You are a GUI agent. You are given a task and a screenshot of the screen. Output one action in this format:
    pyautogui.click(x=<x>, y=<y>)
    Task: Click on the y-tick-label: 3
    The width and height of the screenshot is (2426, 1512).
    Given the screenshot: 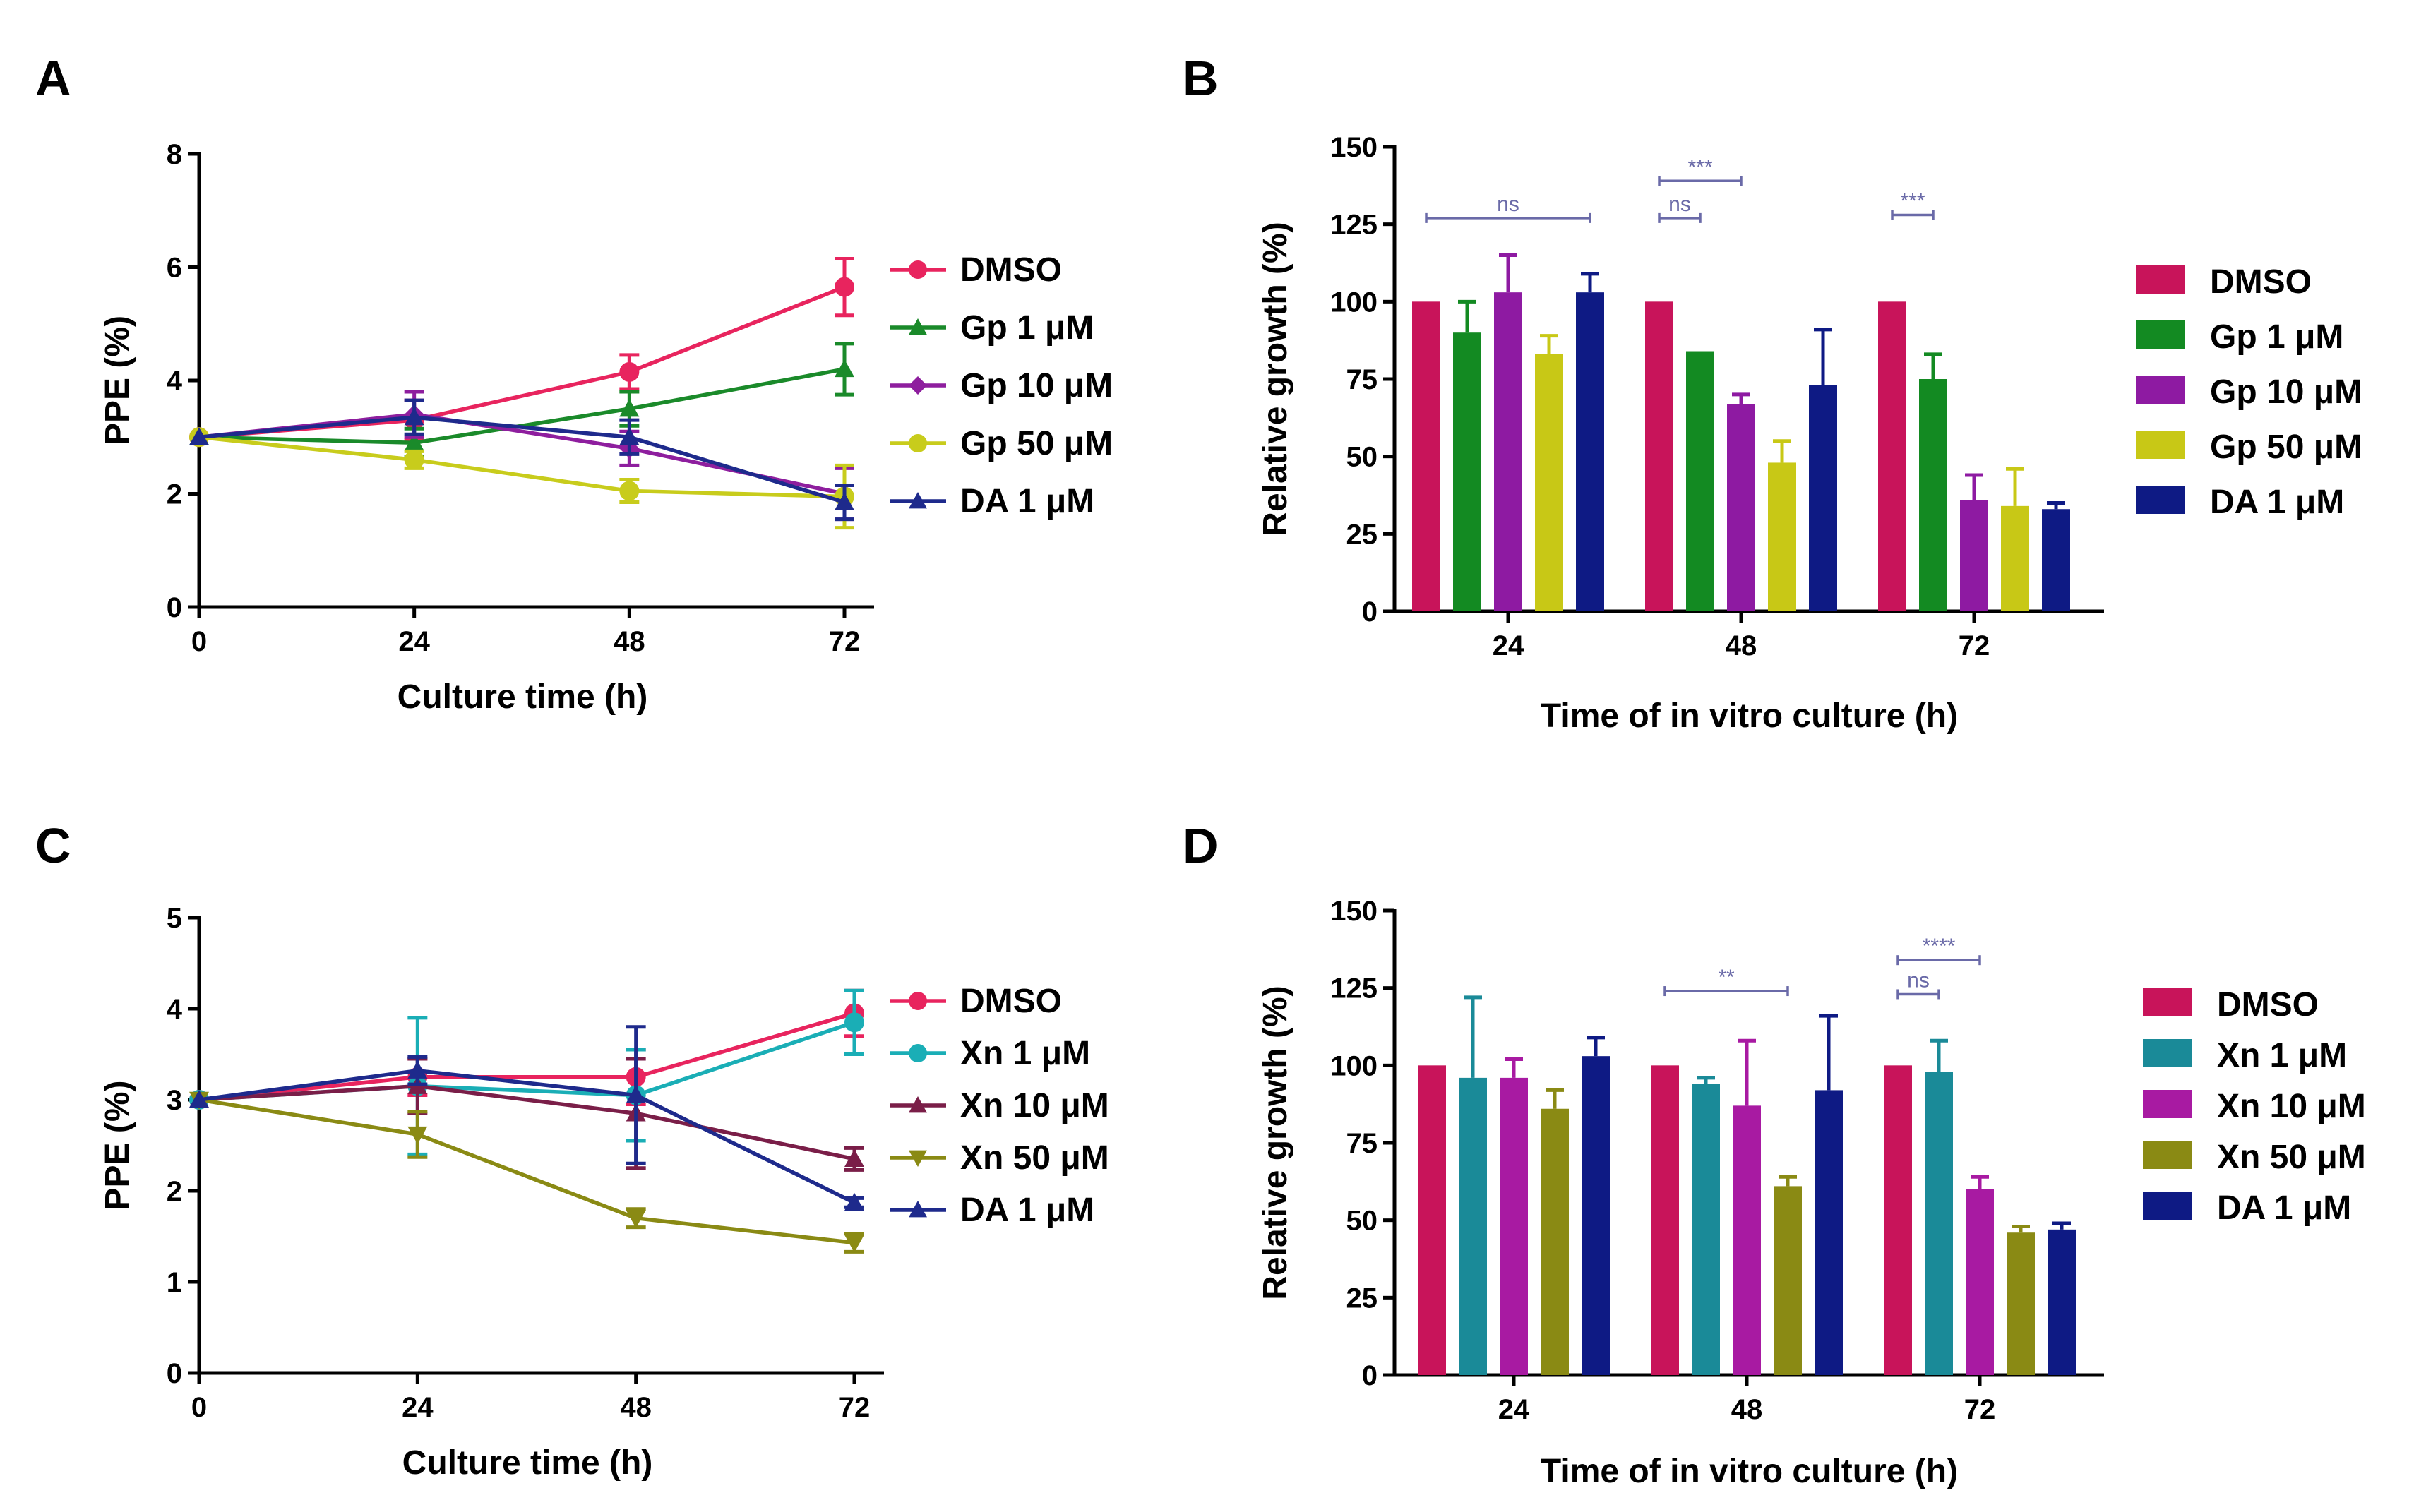 What is the action you would take?
    pyautogui.click(x=175, y=1101)
    